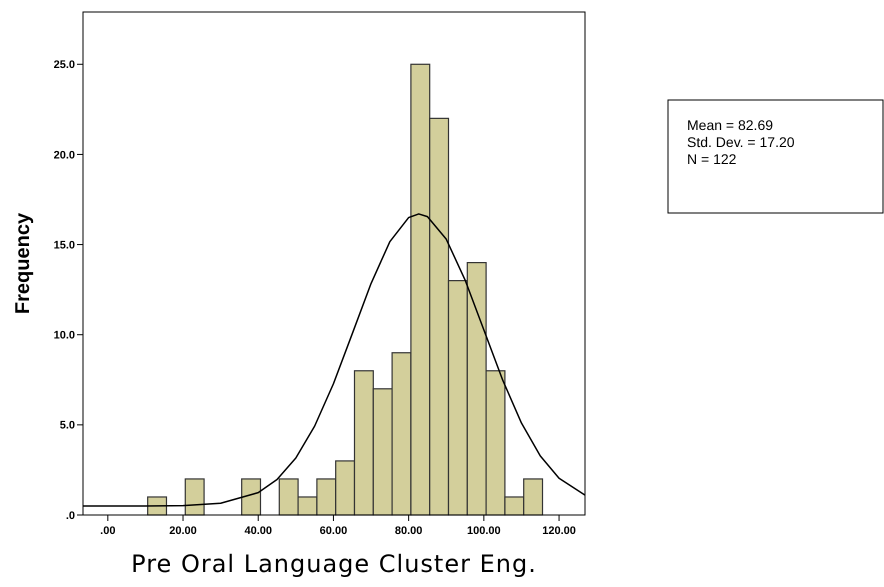 The width and height of the screenshot is (884, 587). What do you see at coordinates (183, 531) in the screenshot?
I see `x-tick-label: 20.00` at bounding box center [183, 531].